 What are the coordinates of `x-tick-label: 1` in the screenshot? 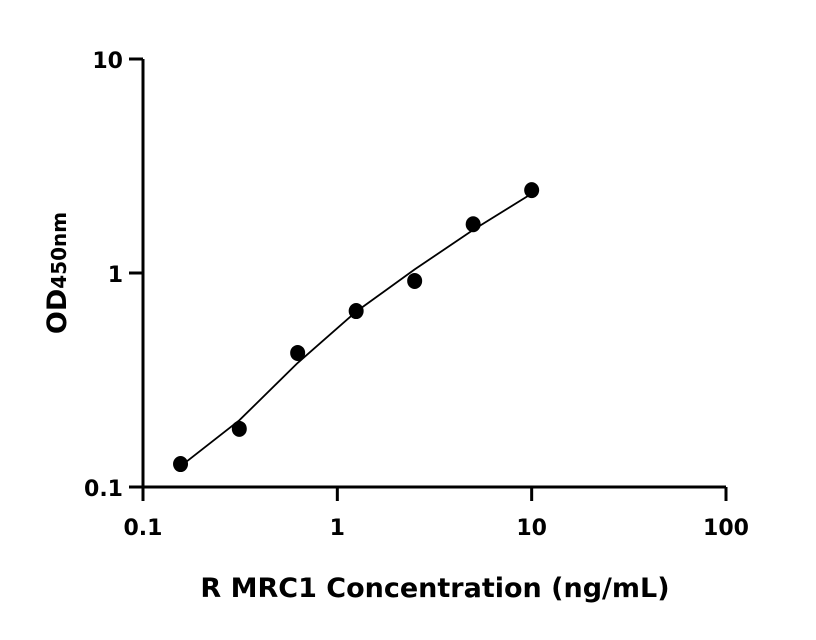 It's located at (337, 528).